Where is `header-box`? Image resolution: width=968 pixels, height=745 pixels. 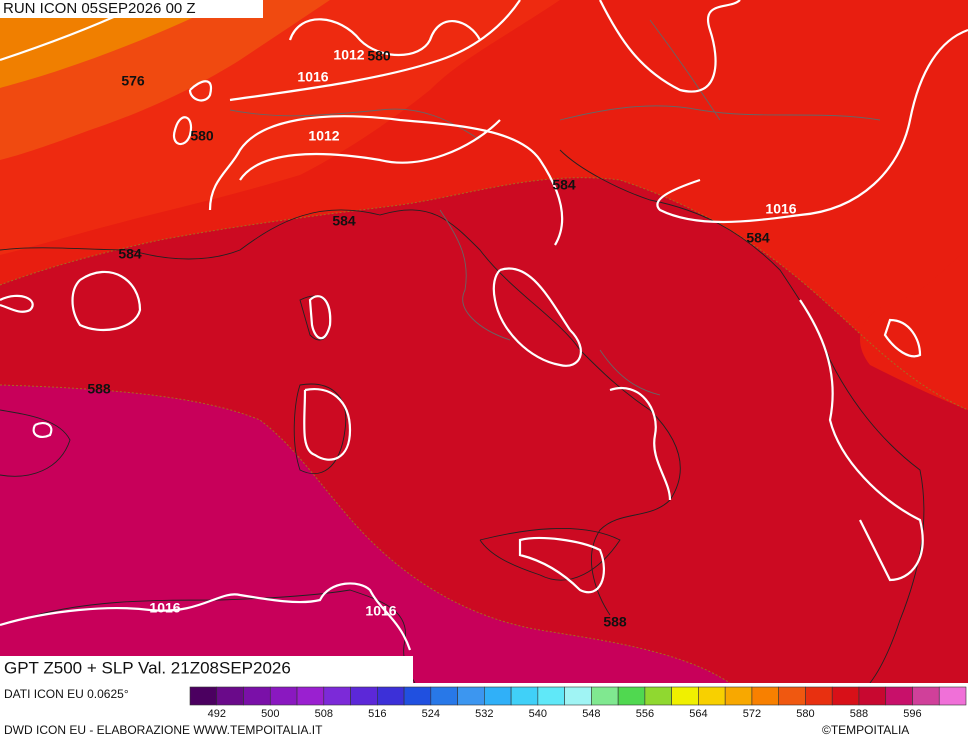
header-box is located at coordinates (131, 9).